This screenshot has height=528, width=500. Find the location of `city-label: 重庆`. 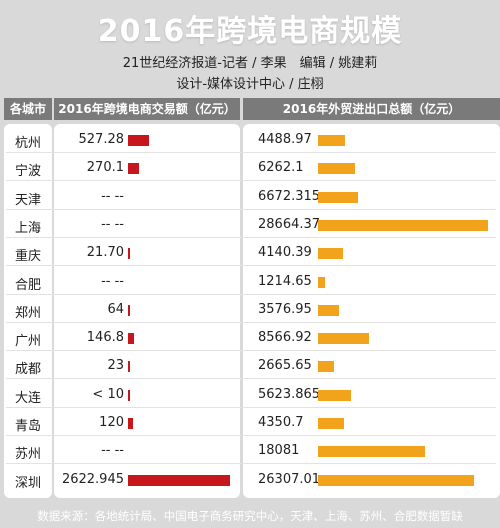

city-label: 重庆 is located at coordinates (27, 257).